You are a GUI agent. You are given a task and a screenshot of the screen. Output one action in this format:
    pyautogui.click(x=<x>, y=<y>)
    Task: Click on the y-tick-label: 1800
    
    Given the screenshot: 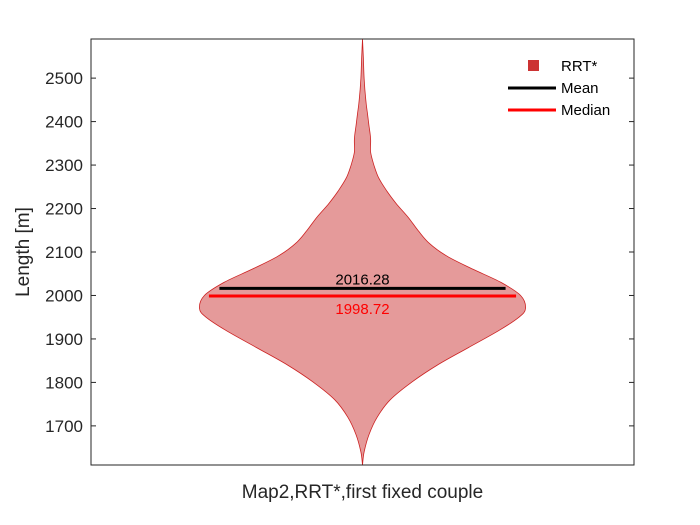 What is the action you would take?
    pyautogui.click(x=64, y=382)
    